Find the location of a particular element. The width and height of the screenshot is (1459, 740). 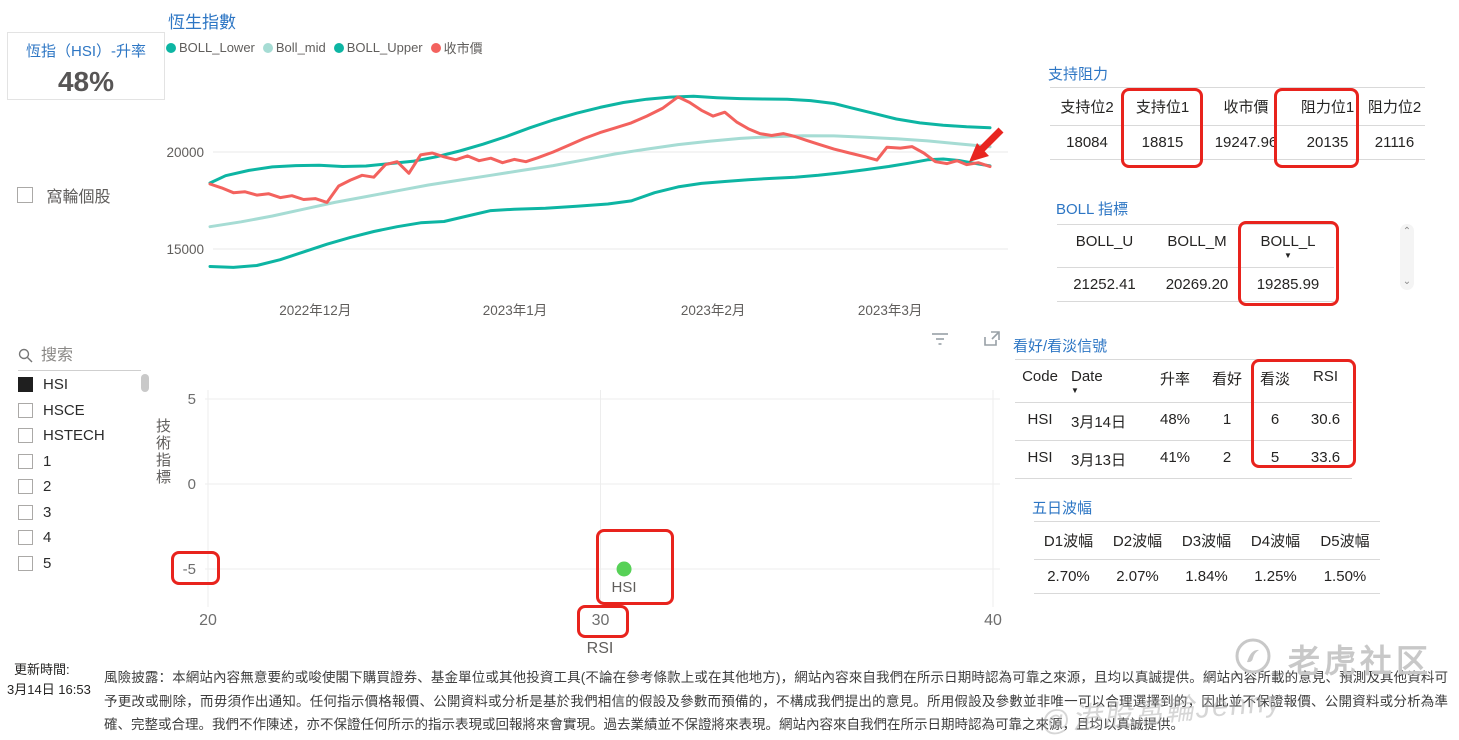

column-header-label: 阻力位1 is located at coordinates (1327, 107).